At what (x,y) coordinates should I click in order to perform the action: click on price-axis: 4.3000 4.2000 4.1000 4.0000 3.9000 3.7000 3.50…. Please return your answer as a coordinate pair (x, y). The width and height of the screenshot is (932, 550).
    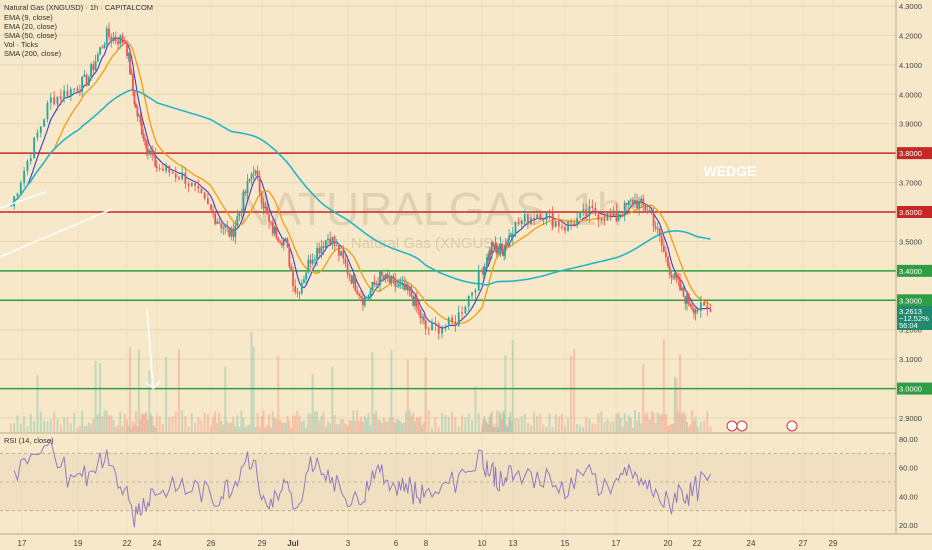
    Looking at the image, I should click on (910, 212).